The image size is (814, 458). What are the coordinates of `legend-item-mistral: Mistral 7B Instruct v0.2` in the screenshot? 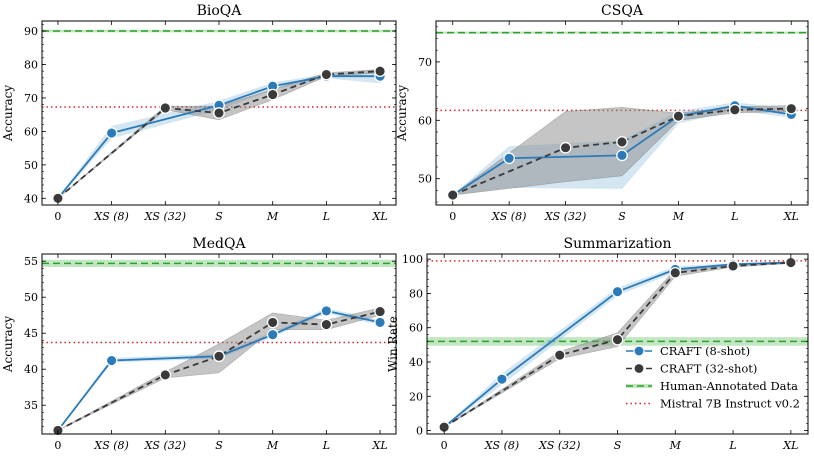 It's located at (713, 404).